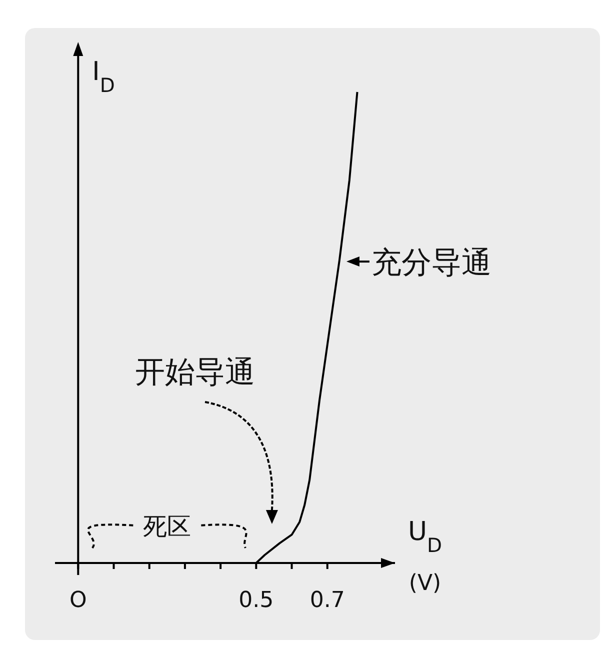 The width and height of the screenshot is (616, 655). What do you see at coordinates (195, 372) in the screenshot?
I see `annotation: 开始导通` at bounding box center [195, 372].